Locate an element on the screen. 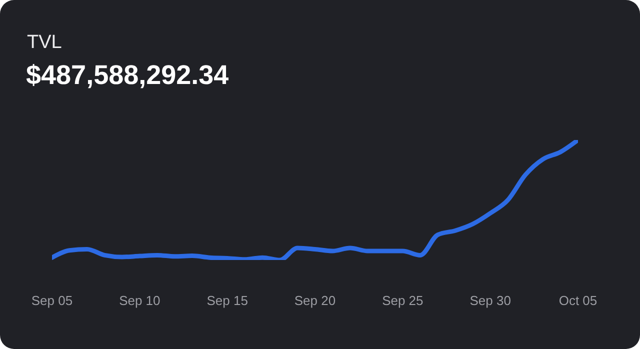 The image size is (640, 349). x-tick-label: Sep 05 is located at coordinates (52, 300).